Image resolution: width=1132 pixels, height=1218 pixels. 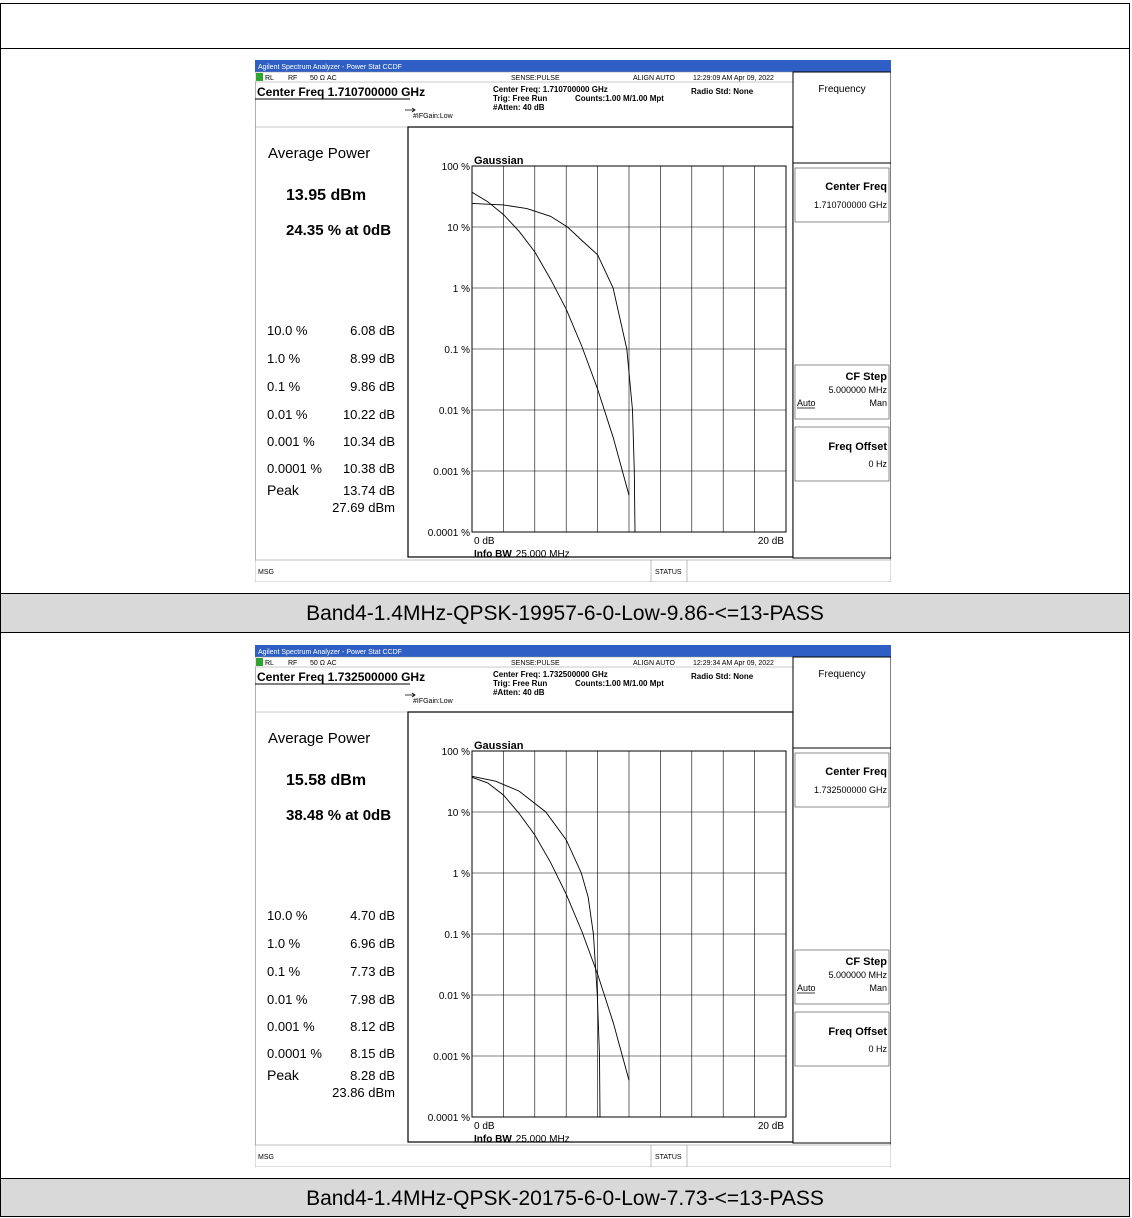 What do you see at coordinates (484, 541) in the screenshot?
I see `x-start-label: 0 dB` at bounding box center [484, 541].